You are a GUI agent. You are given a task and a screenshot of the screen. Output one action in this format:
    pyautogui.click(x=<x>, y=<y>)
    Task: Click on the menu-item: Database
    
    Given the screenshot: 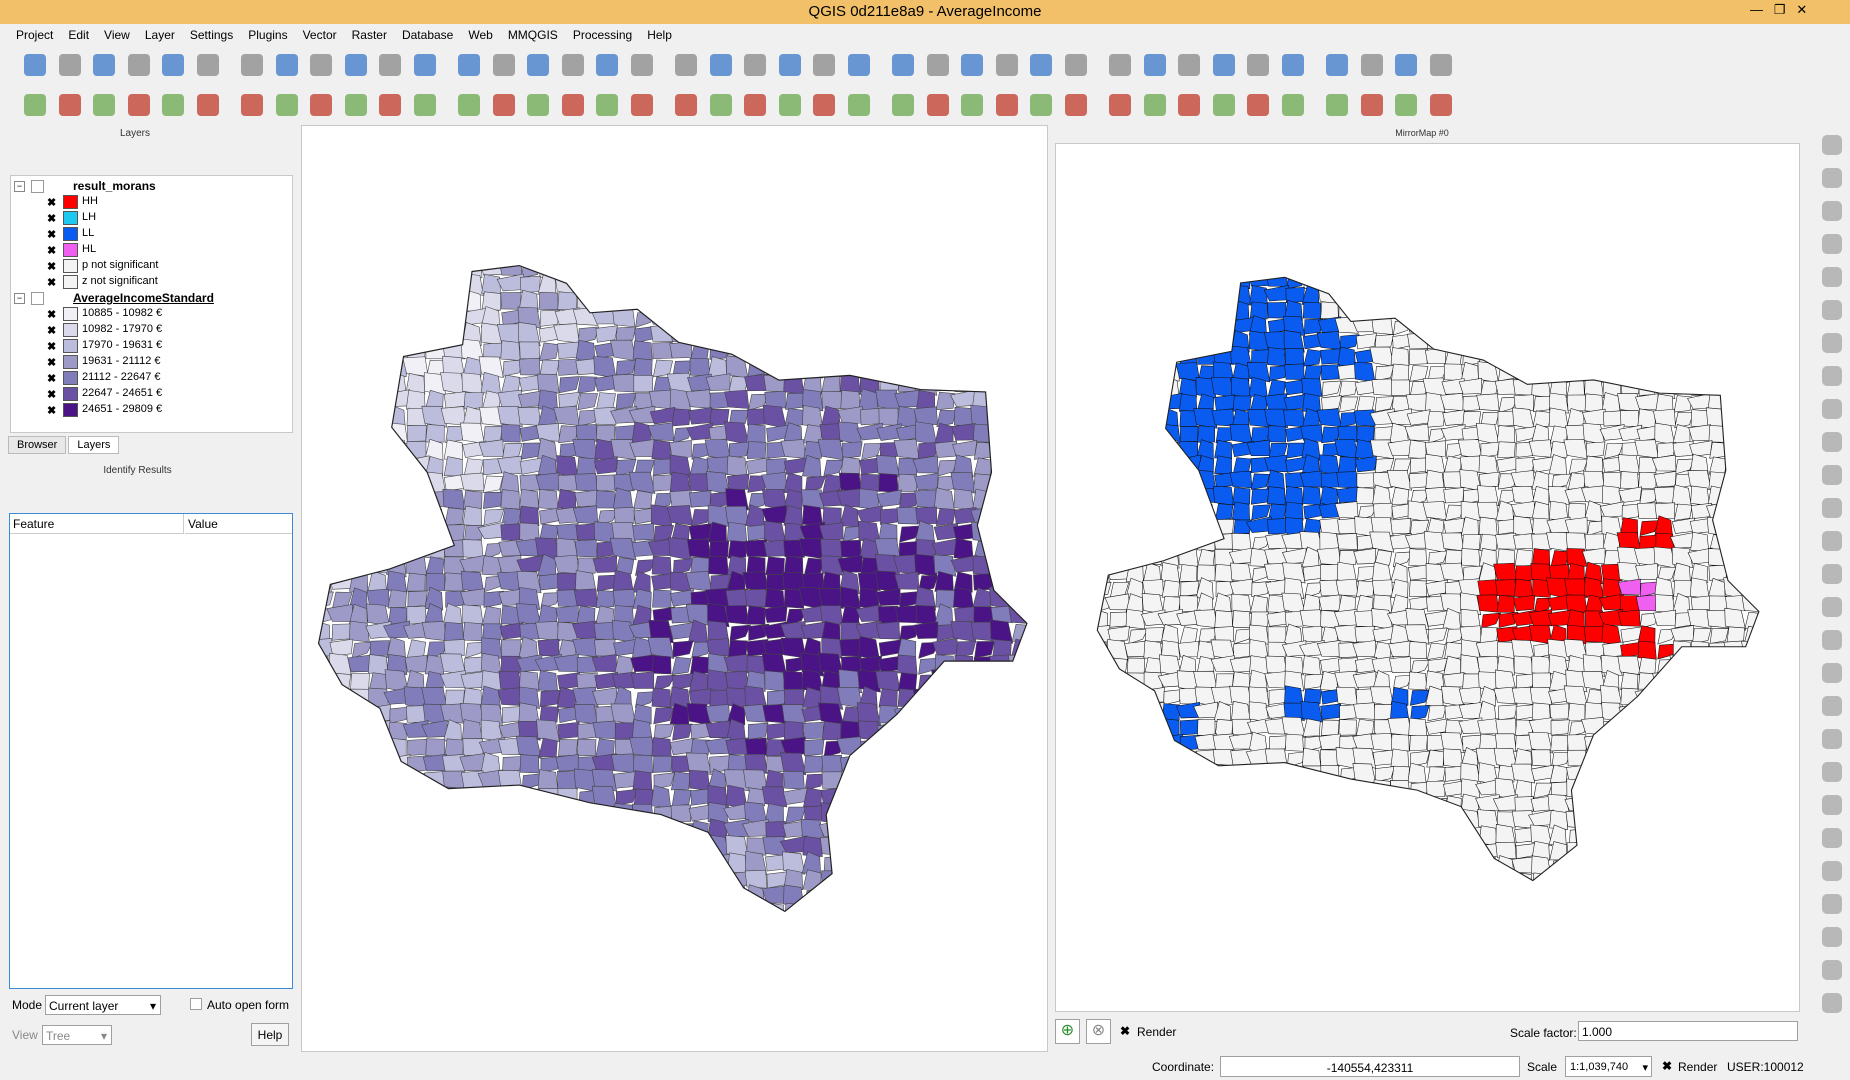 What is the action you would take?
    pyautogui.click(x=427, y=35)
    